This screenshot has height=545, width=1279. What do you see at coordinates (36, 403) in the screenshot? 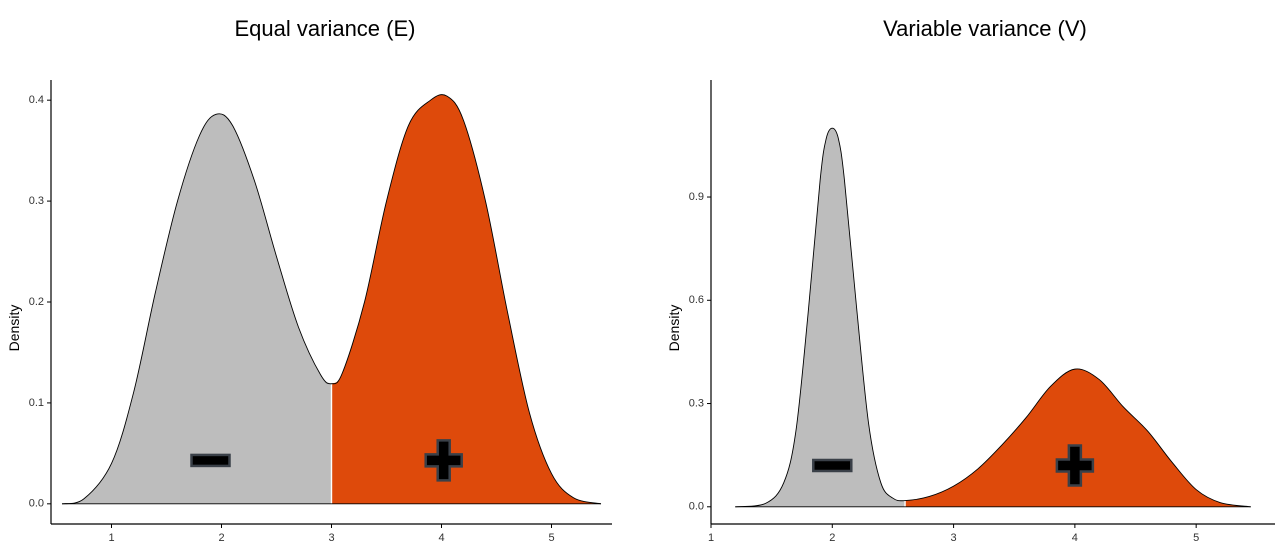
I see `y-tick-label: 0.1` at bounding box center [36, 403].